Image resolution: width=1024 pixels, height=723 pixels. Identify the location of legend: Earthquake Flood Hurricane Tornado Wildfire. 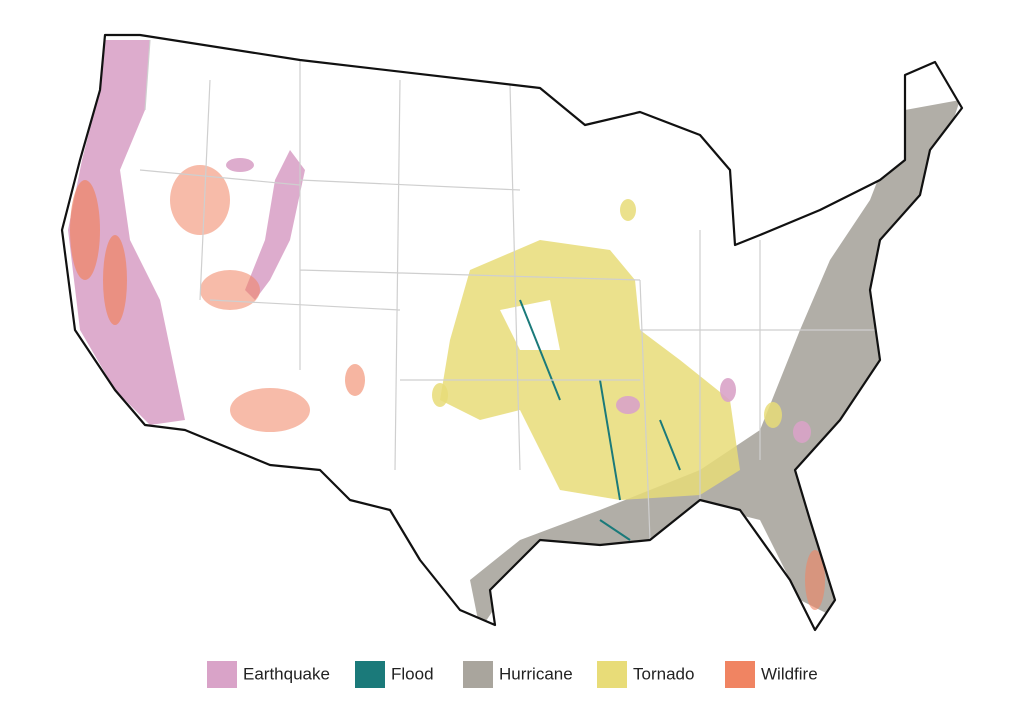
(512, 674).